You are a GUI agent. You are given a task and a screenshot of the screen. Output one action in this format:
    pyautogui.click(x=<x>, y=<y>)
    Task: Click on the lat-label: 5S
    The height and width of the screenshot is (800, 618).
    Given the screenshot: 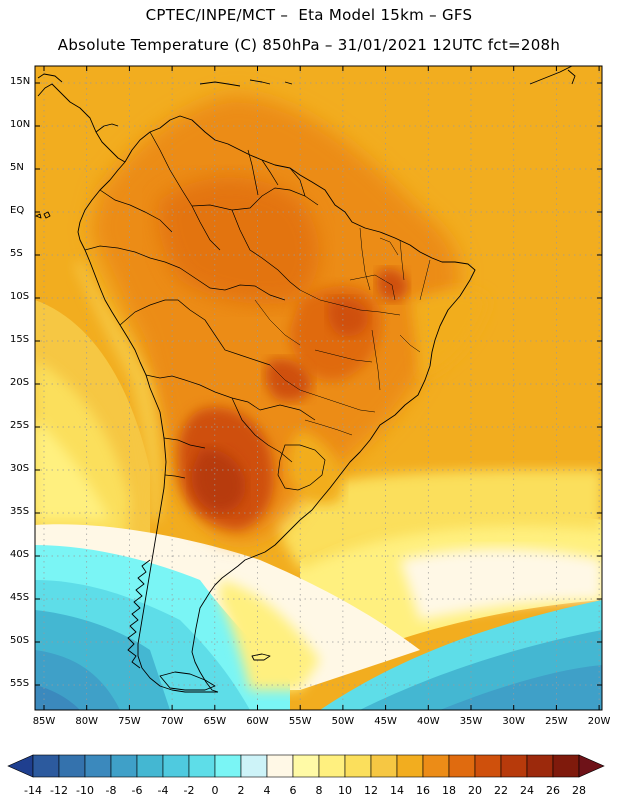 What is the action you would take?
    pyautogui.click(x=16, y=253)
    